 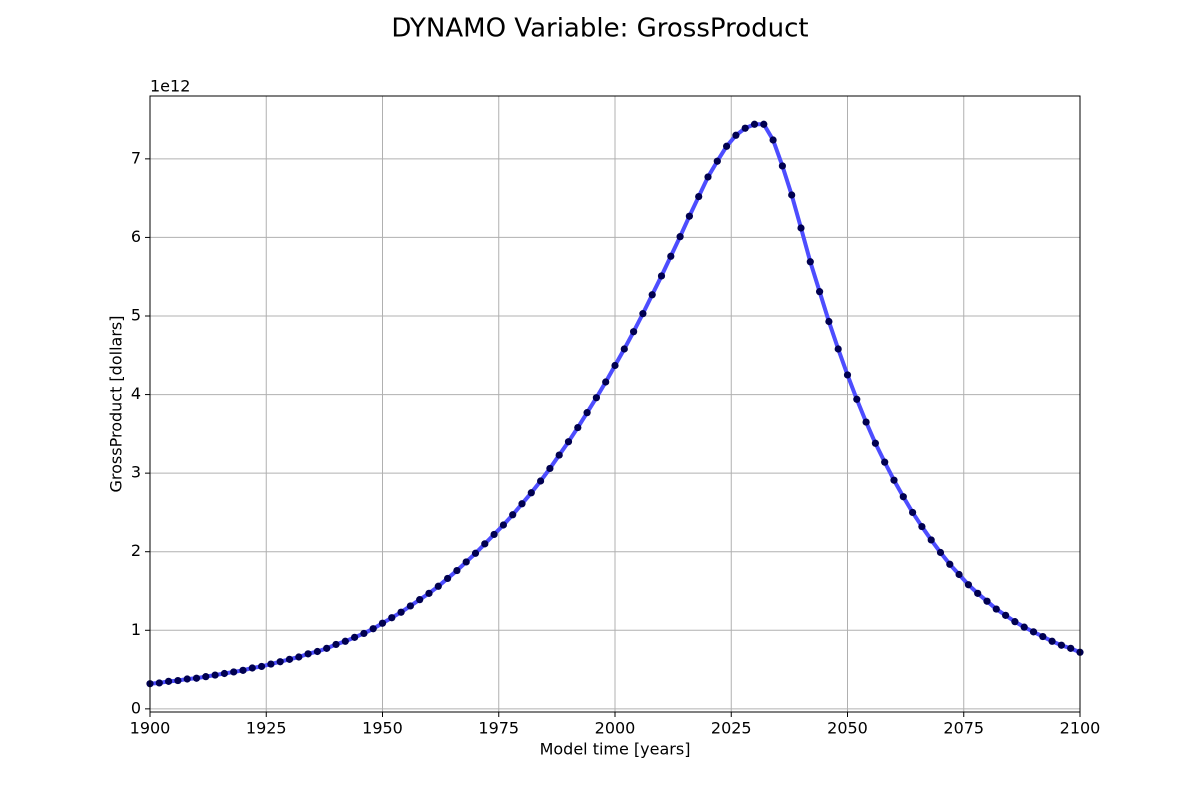 What do you see at coordinates (170, 86) in the screenshot?
I see `y-offset-text: 1e12` at bounding box center [170, 86].